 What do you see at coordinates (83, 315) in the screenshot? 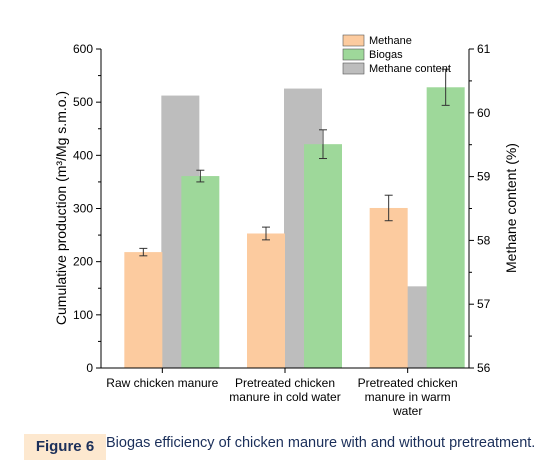
I see `y-tick-label-100: 100` at bounding box center [83, 315].